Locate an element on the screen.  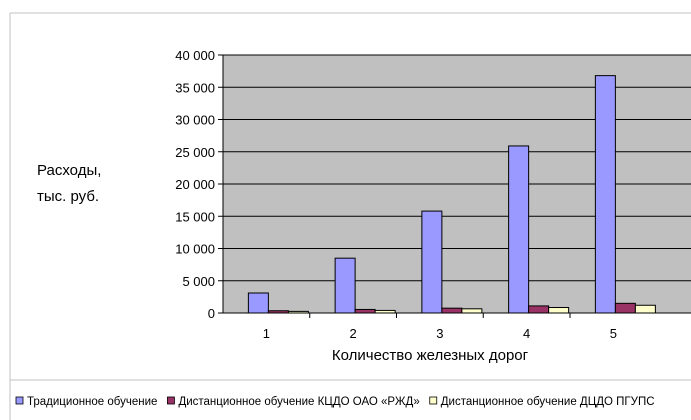
y-tick-label: 30 000 is located at coordinates (195, 120).